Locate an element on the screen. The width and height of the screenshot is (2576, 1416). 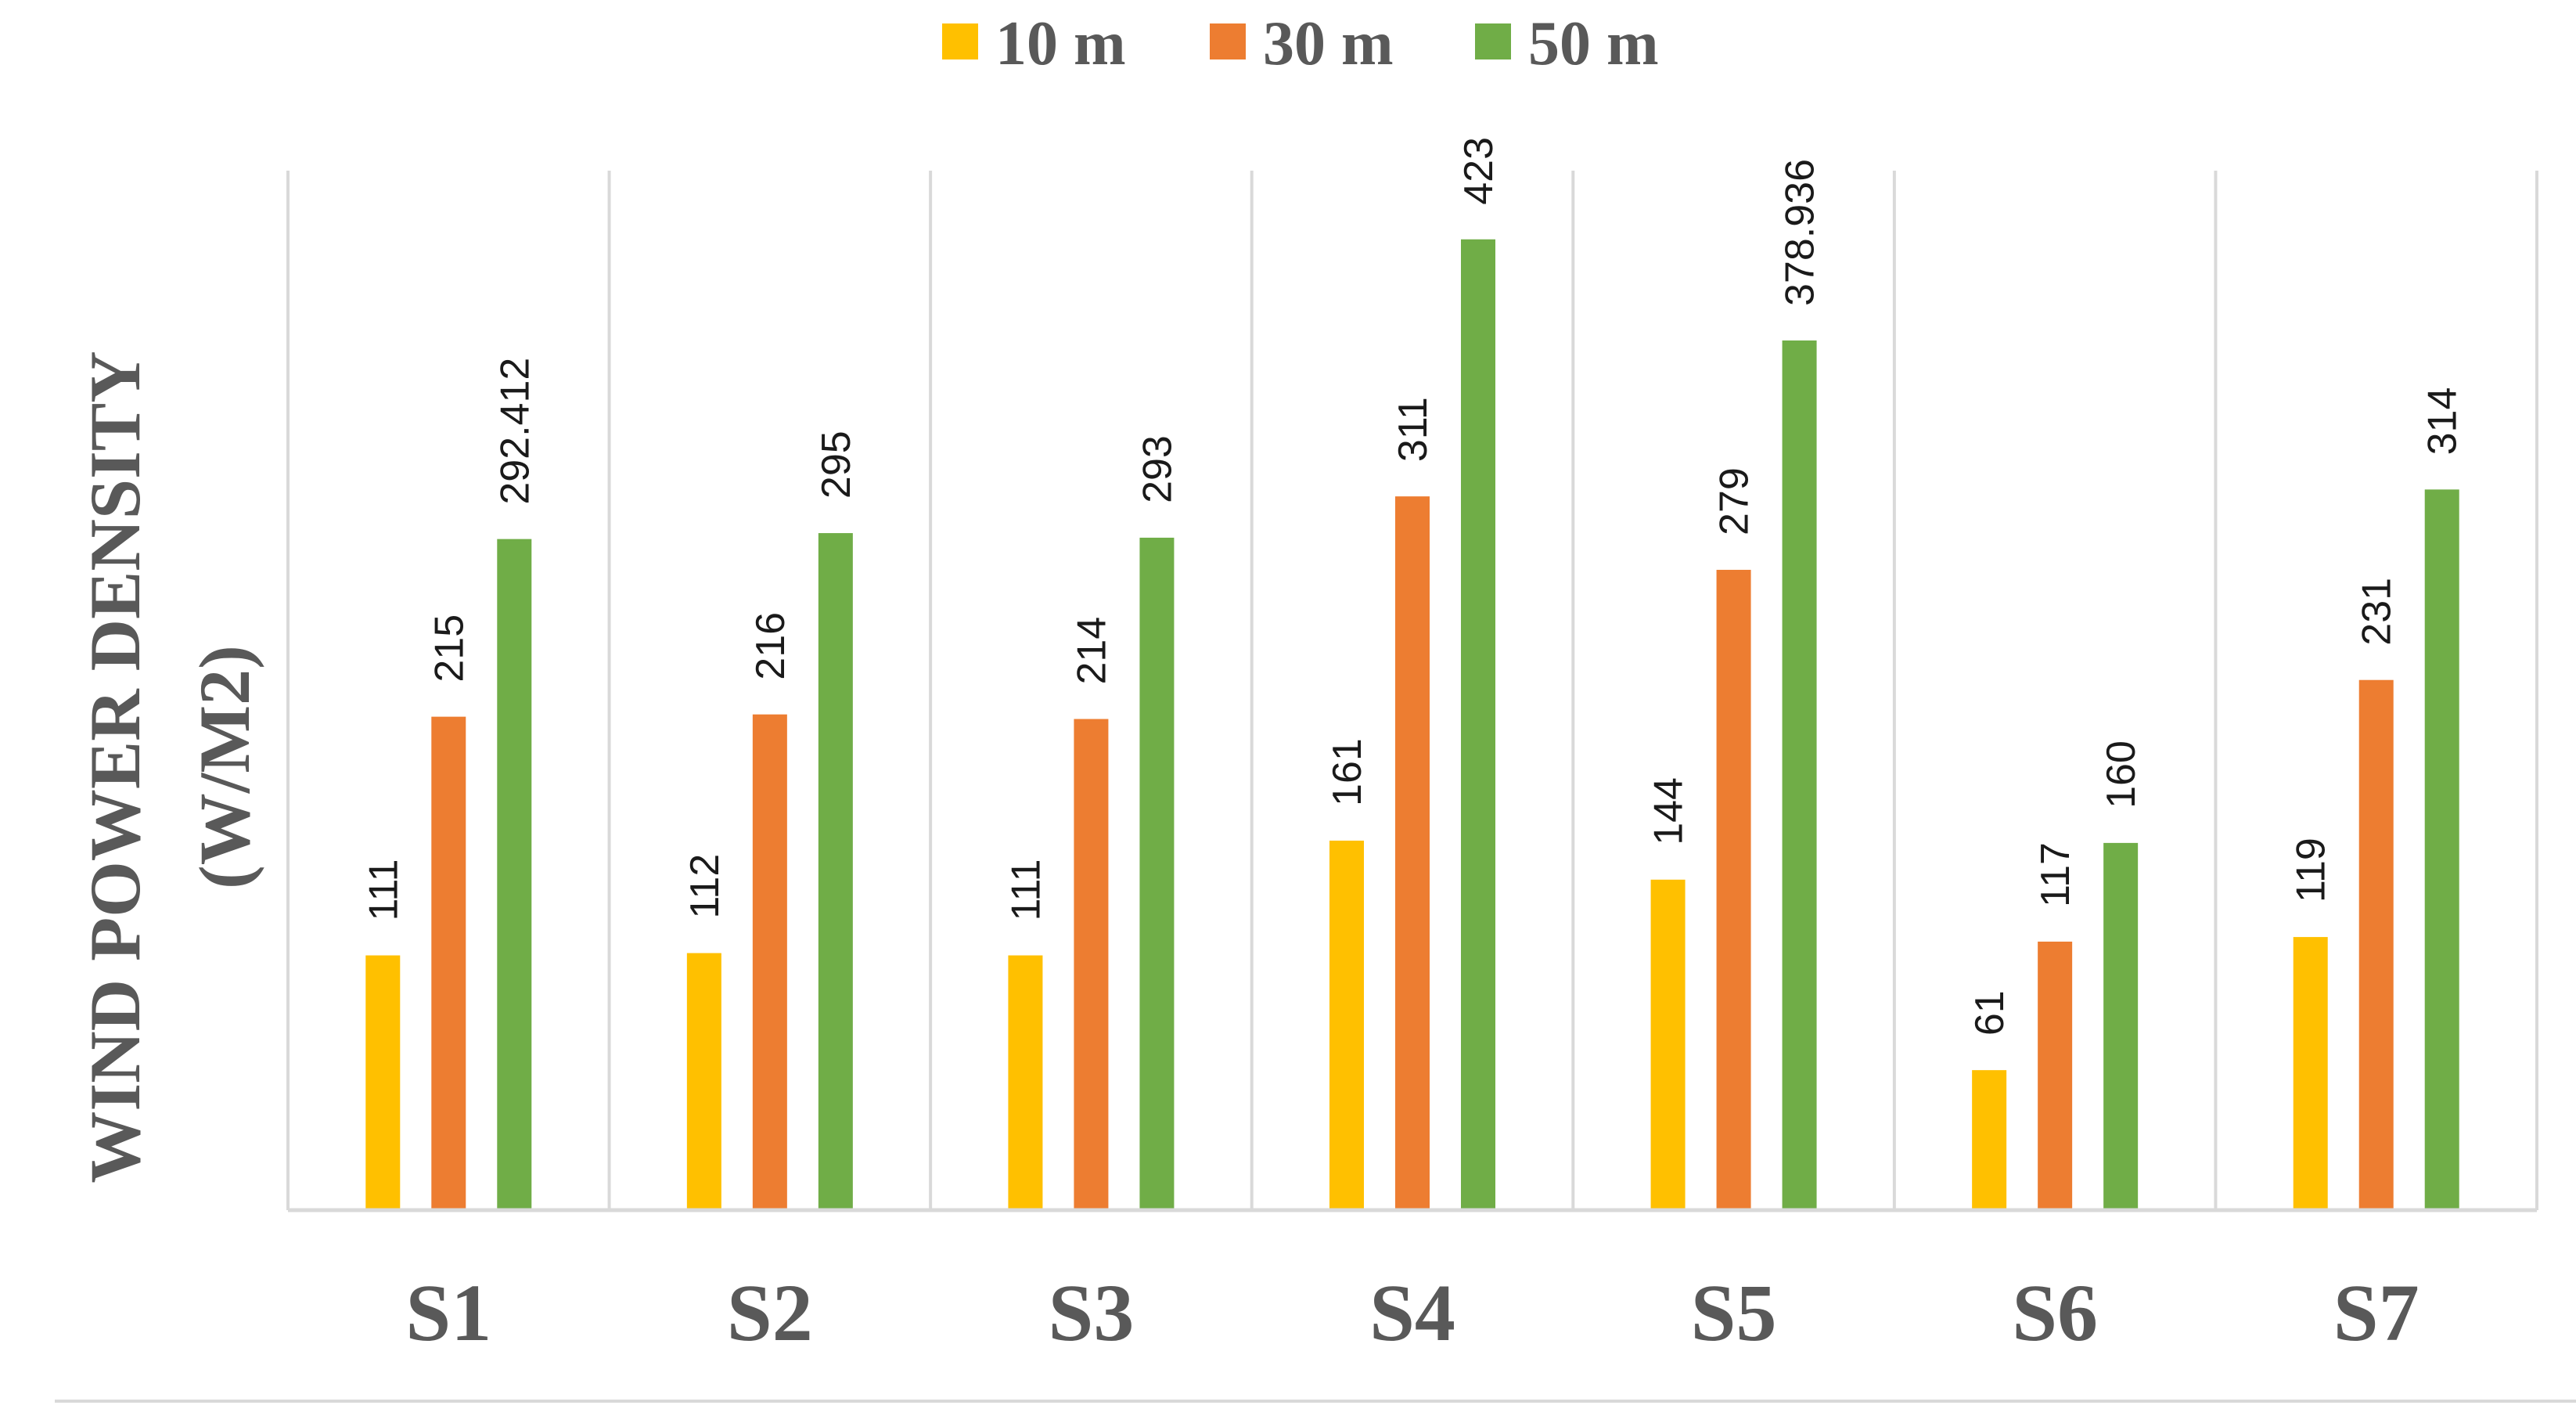
bar-50-m-s6 is located at coordinates (2121, 1026).